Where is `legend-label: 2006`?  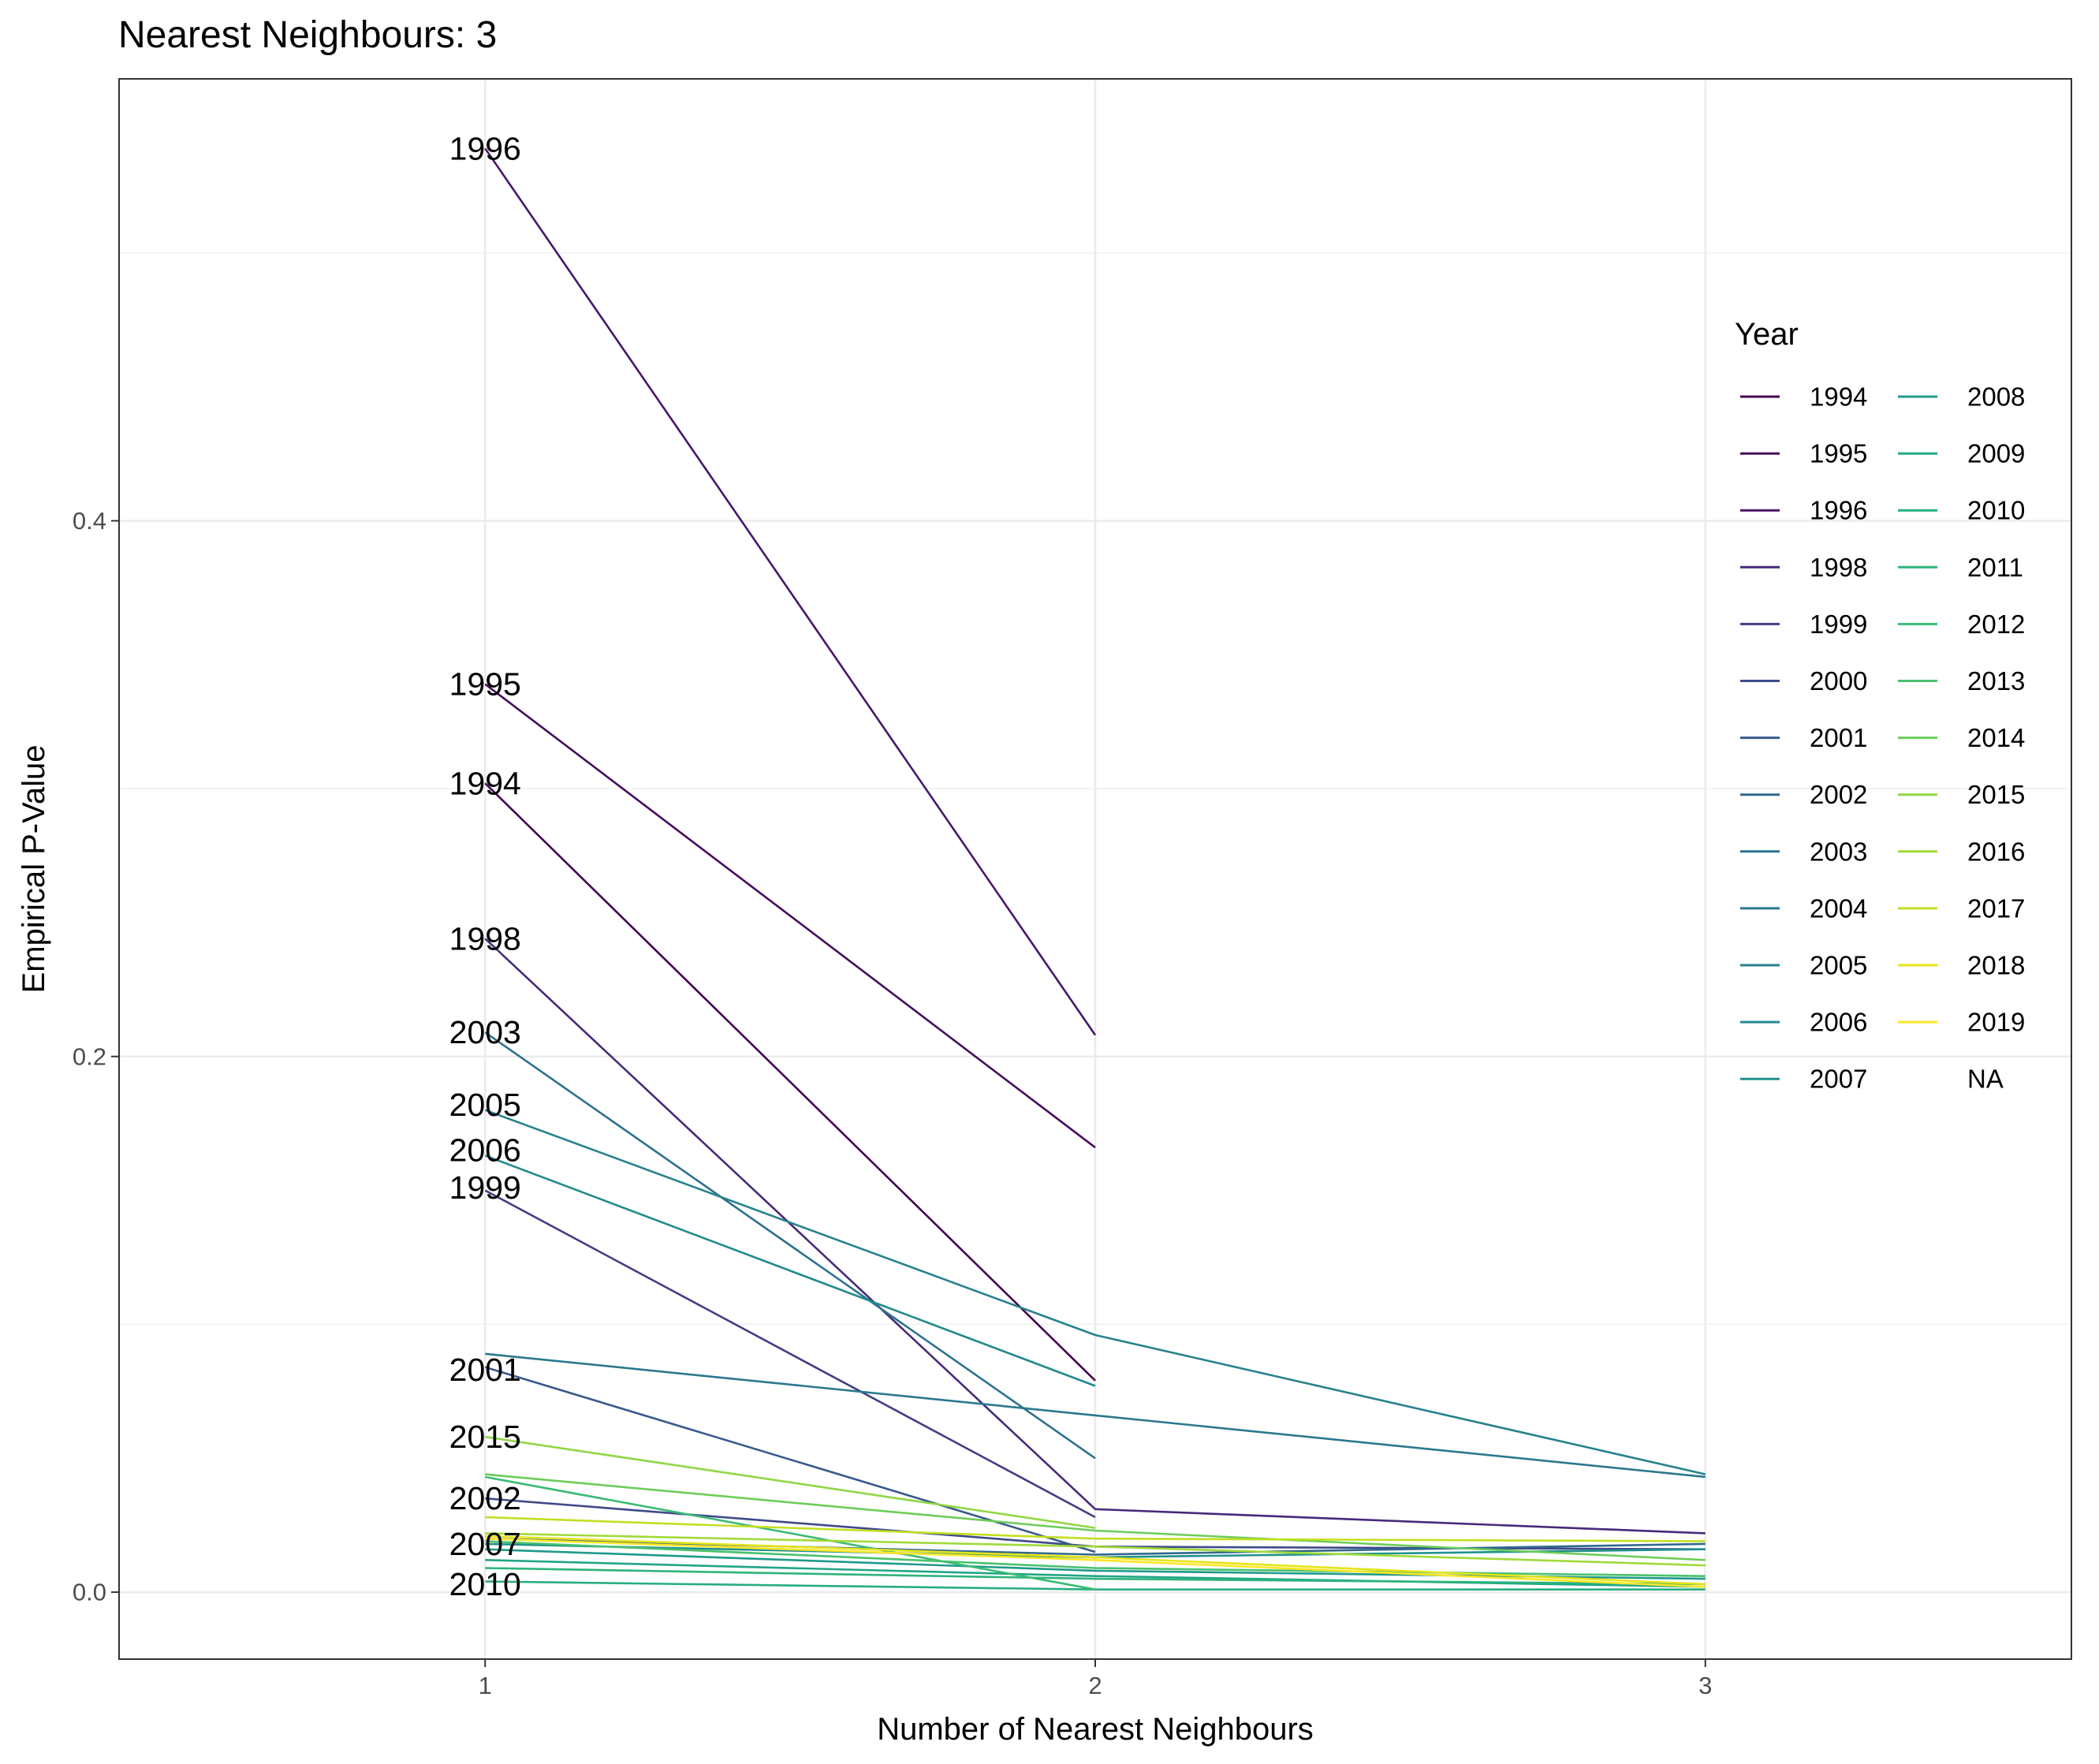
legend-label: 2006 is located at coordinates (1838, 1023).